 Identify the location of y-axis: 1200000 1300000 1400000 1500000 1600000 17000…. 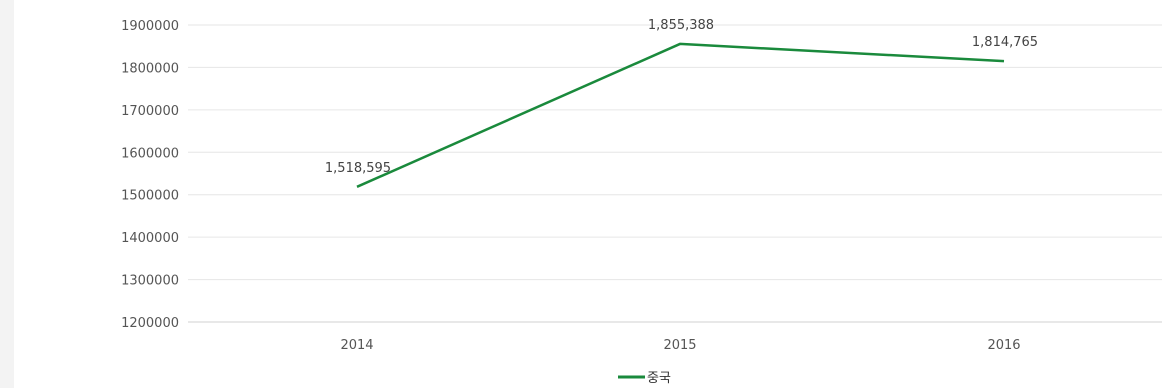
(150, 175).